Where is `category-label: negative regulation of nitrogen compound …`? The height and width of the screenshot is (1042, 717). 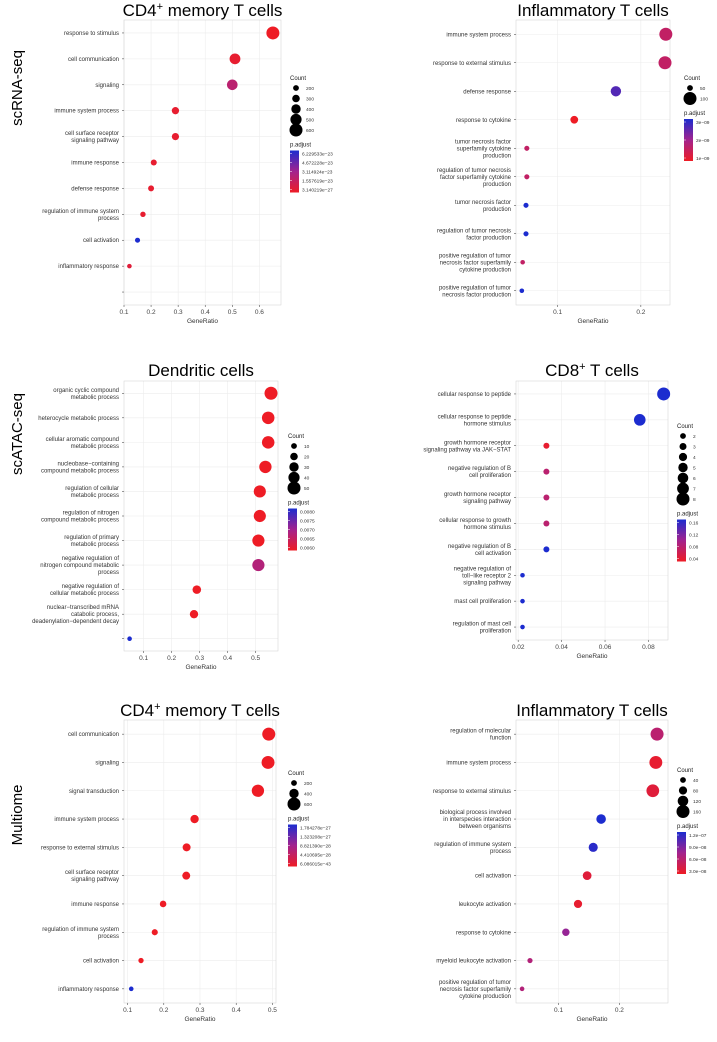
category-label: negative regulation of nitrogen compound … is located at coordinates (79, 566).